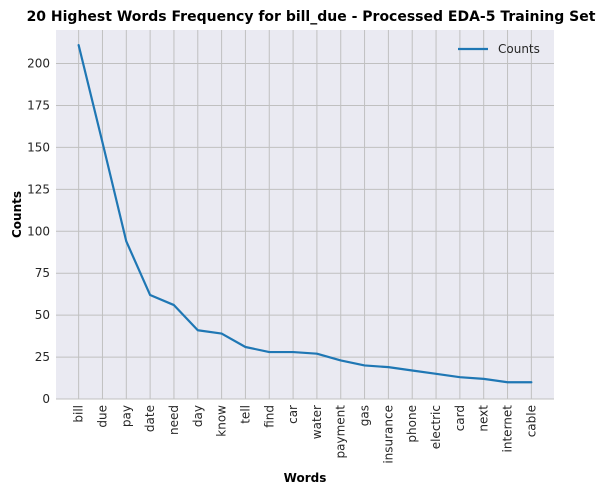 Image resolution: width=604 pixels, height=494 pixels. I want to click on x-tick-label: day, so click(198, 416).